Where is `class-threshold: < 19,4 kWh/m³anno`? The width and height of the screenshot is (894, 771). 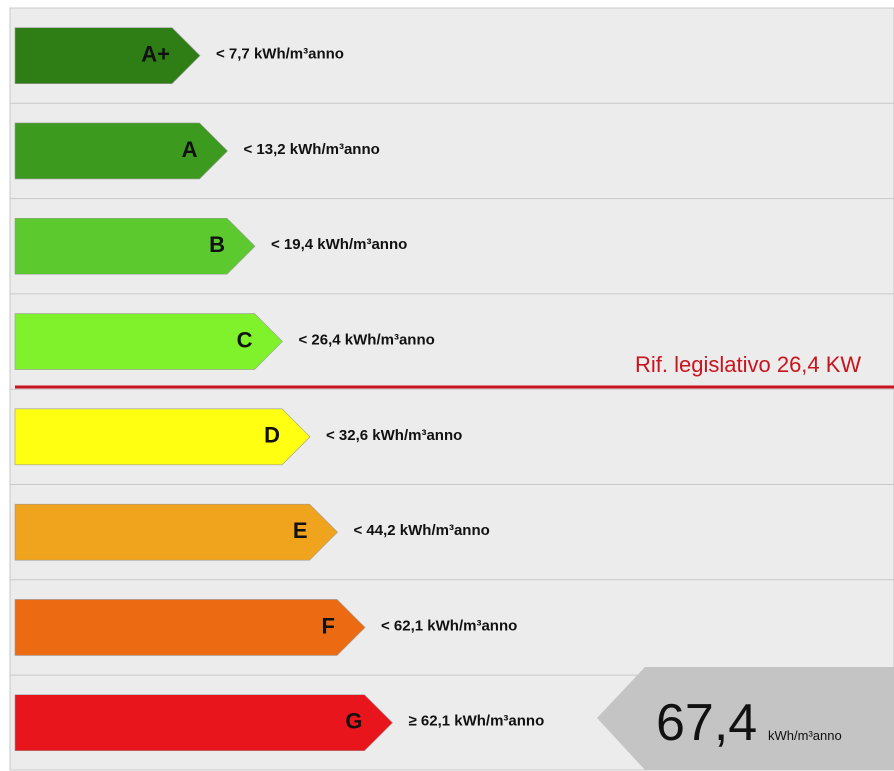
class-threshold: < 19,4 kWh/m³anno is located at coordinates (339, 244).